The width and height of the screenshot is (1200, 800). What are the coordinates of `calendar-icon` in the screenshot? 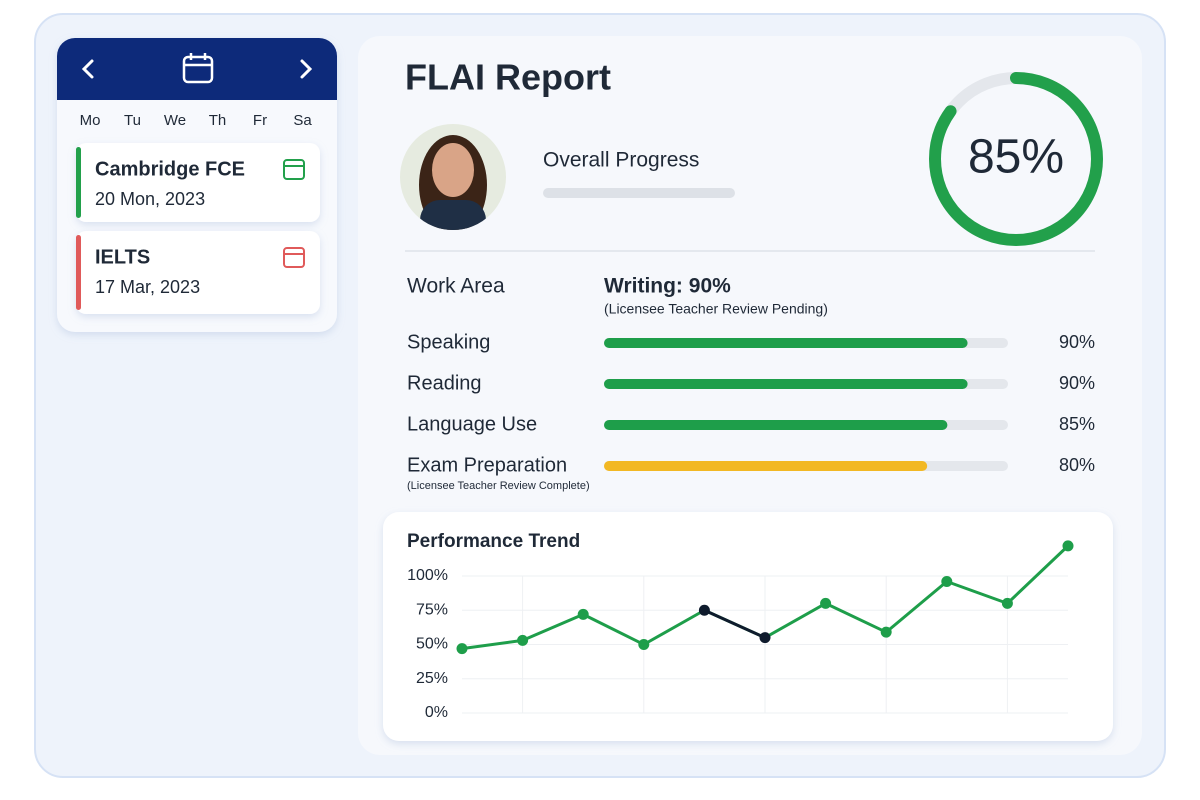 It's located at (198, 68).